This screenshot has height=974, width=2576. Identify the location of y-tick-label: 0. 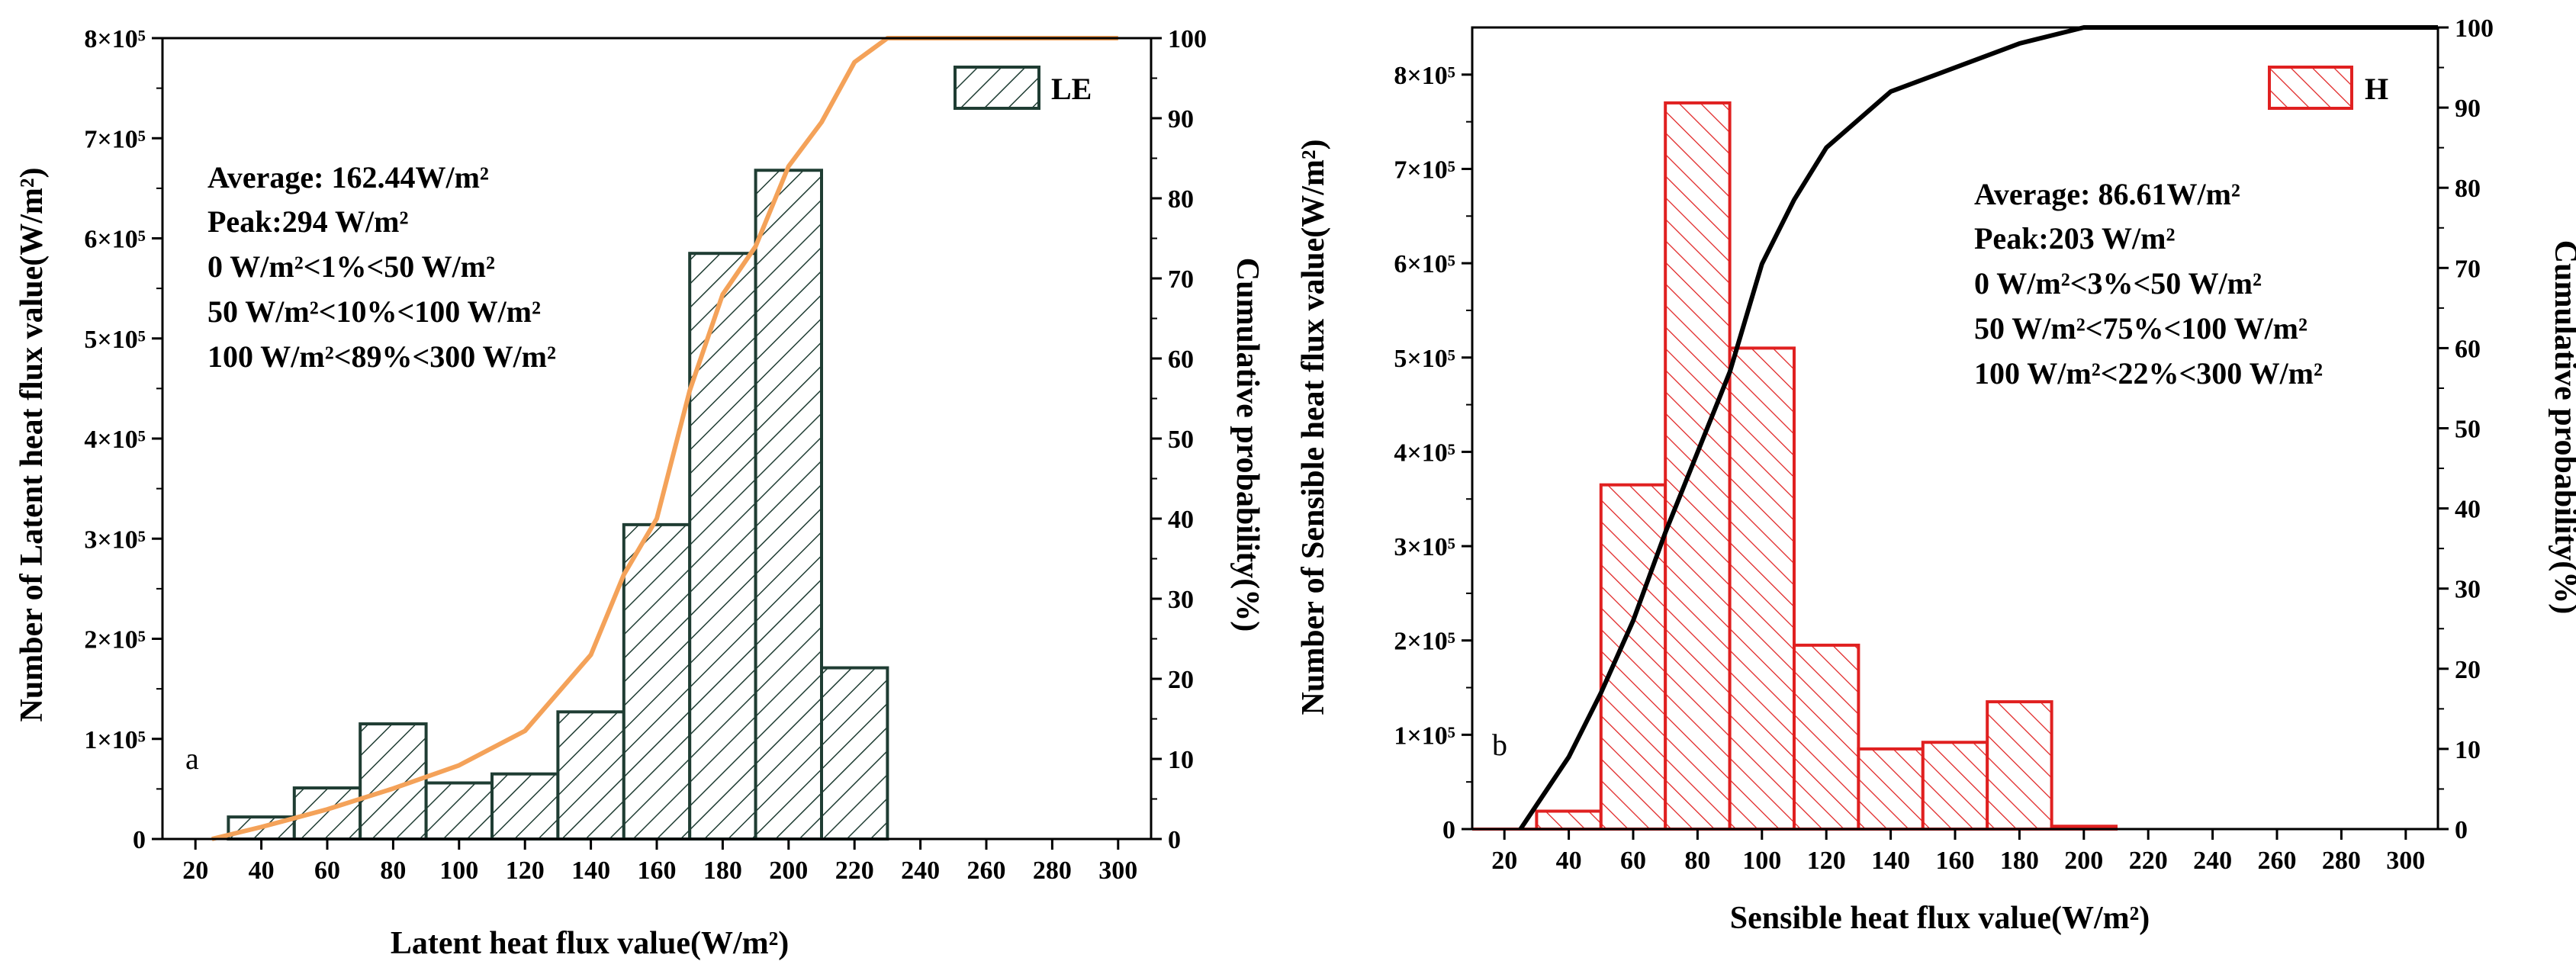
(139, 840).